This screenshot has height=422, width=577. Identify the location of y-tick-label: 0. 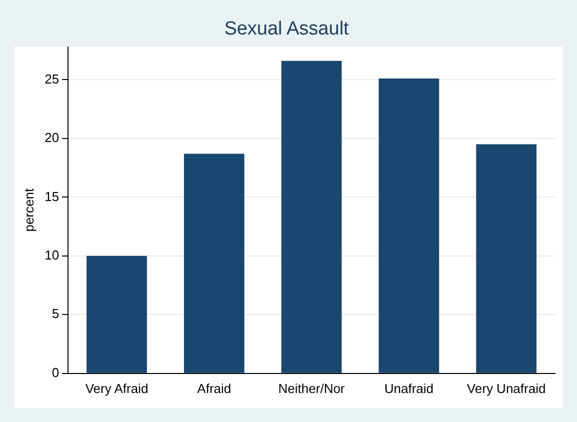
(56, 372).